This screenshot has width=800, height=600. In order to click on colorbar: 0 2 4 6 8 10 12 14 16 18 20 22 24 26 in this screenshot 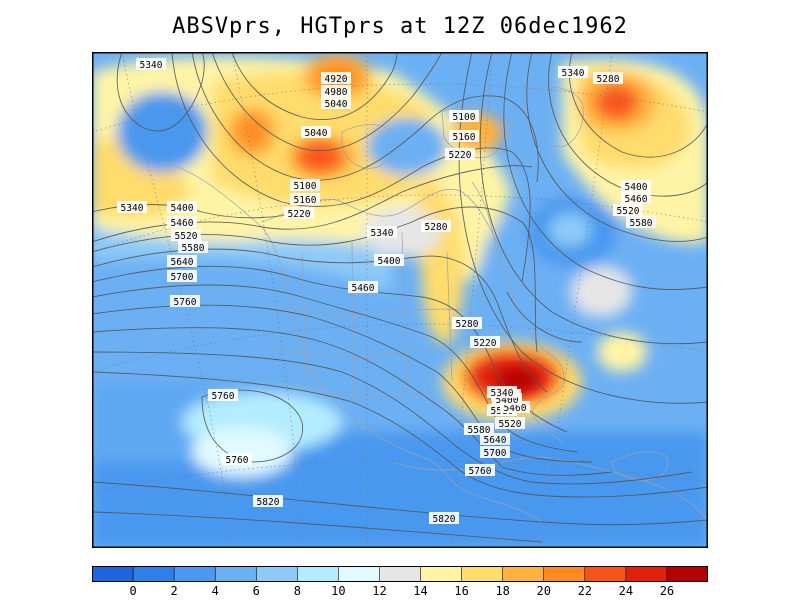, I will do `click(400, 582)`.